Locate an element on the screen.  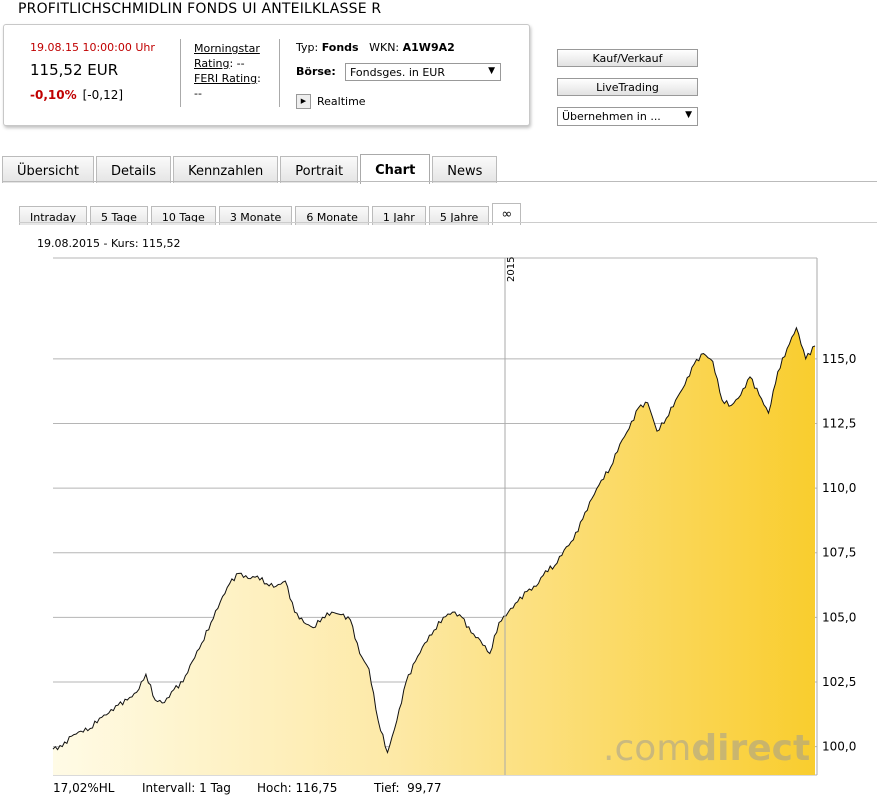
period-tab-3-monate: 3 Monate is located at coordinates (255, 215).